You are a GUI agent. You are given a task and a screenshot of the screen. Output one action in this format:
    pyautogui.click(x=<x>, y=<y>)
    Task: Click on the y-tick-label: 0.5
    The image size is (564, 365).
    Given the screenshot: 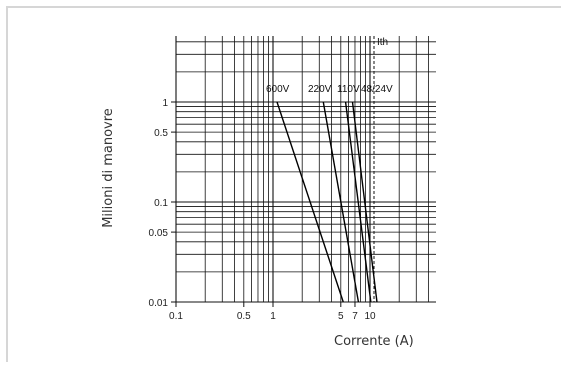 What is the action you would take?
    pyautogui.click(x=161, y=133)
    